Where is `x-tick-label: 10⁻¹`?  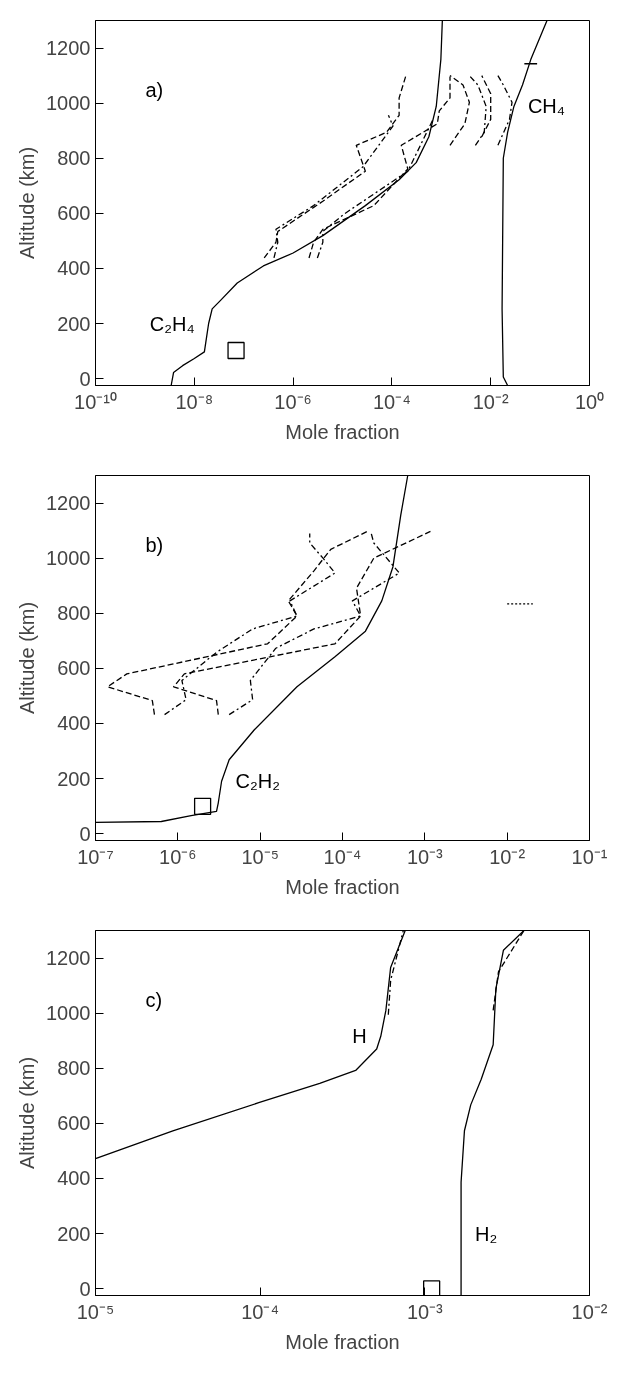 x-tick-label: 10⁻¹ is located at coordinates (589, 856).